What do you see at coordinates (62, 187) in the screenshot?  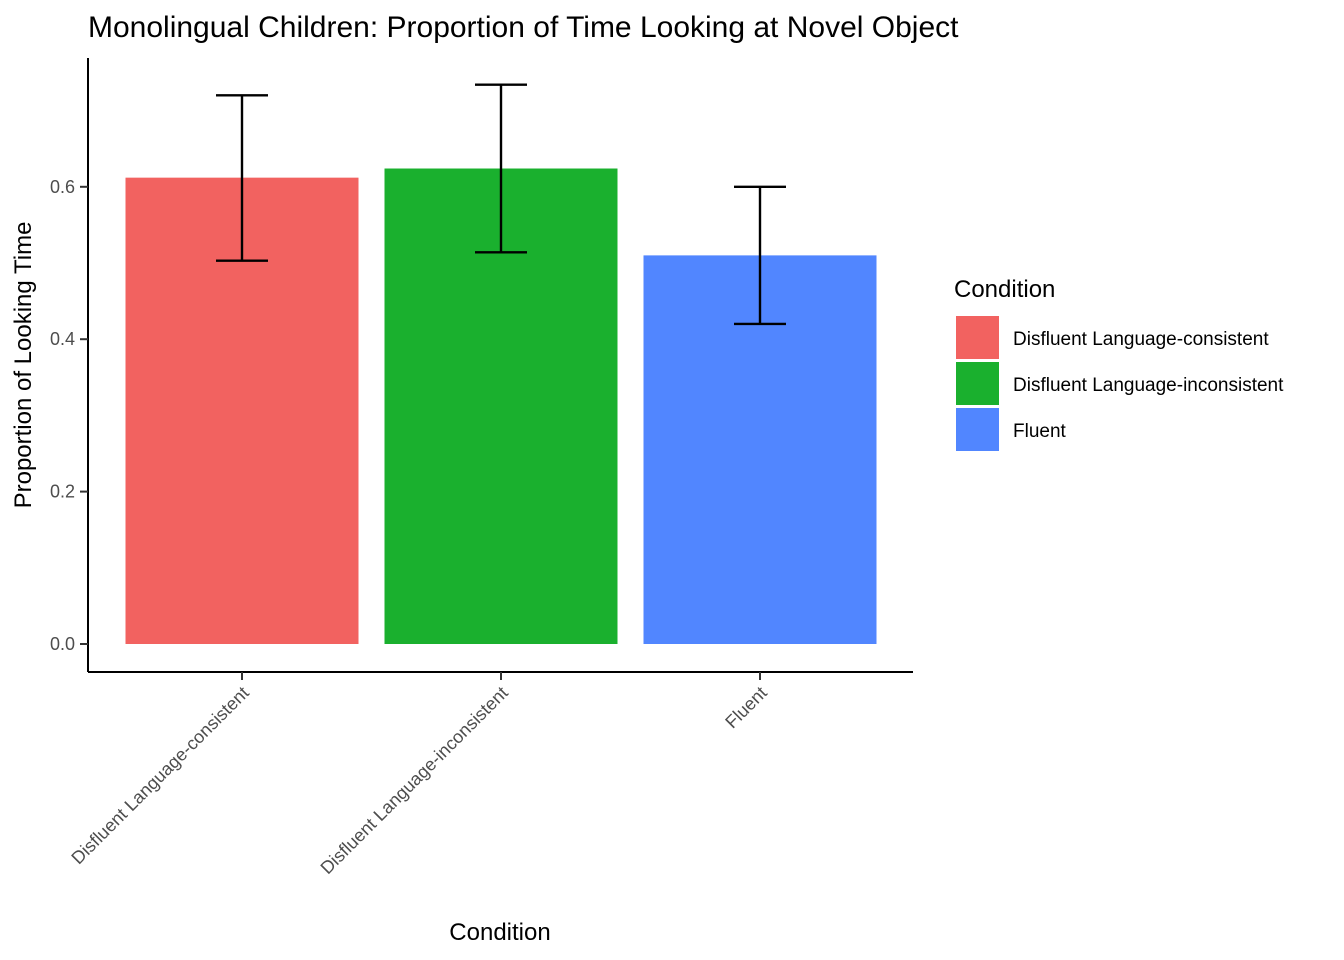 I see `y-tick-label-4: 0.6` at bounding box center [62, 187].